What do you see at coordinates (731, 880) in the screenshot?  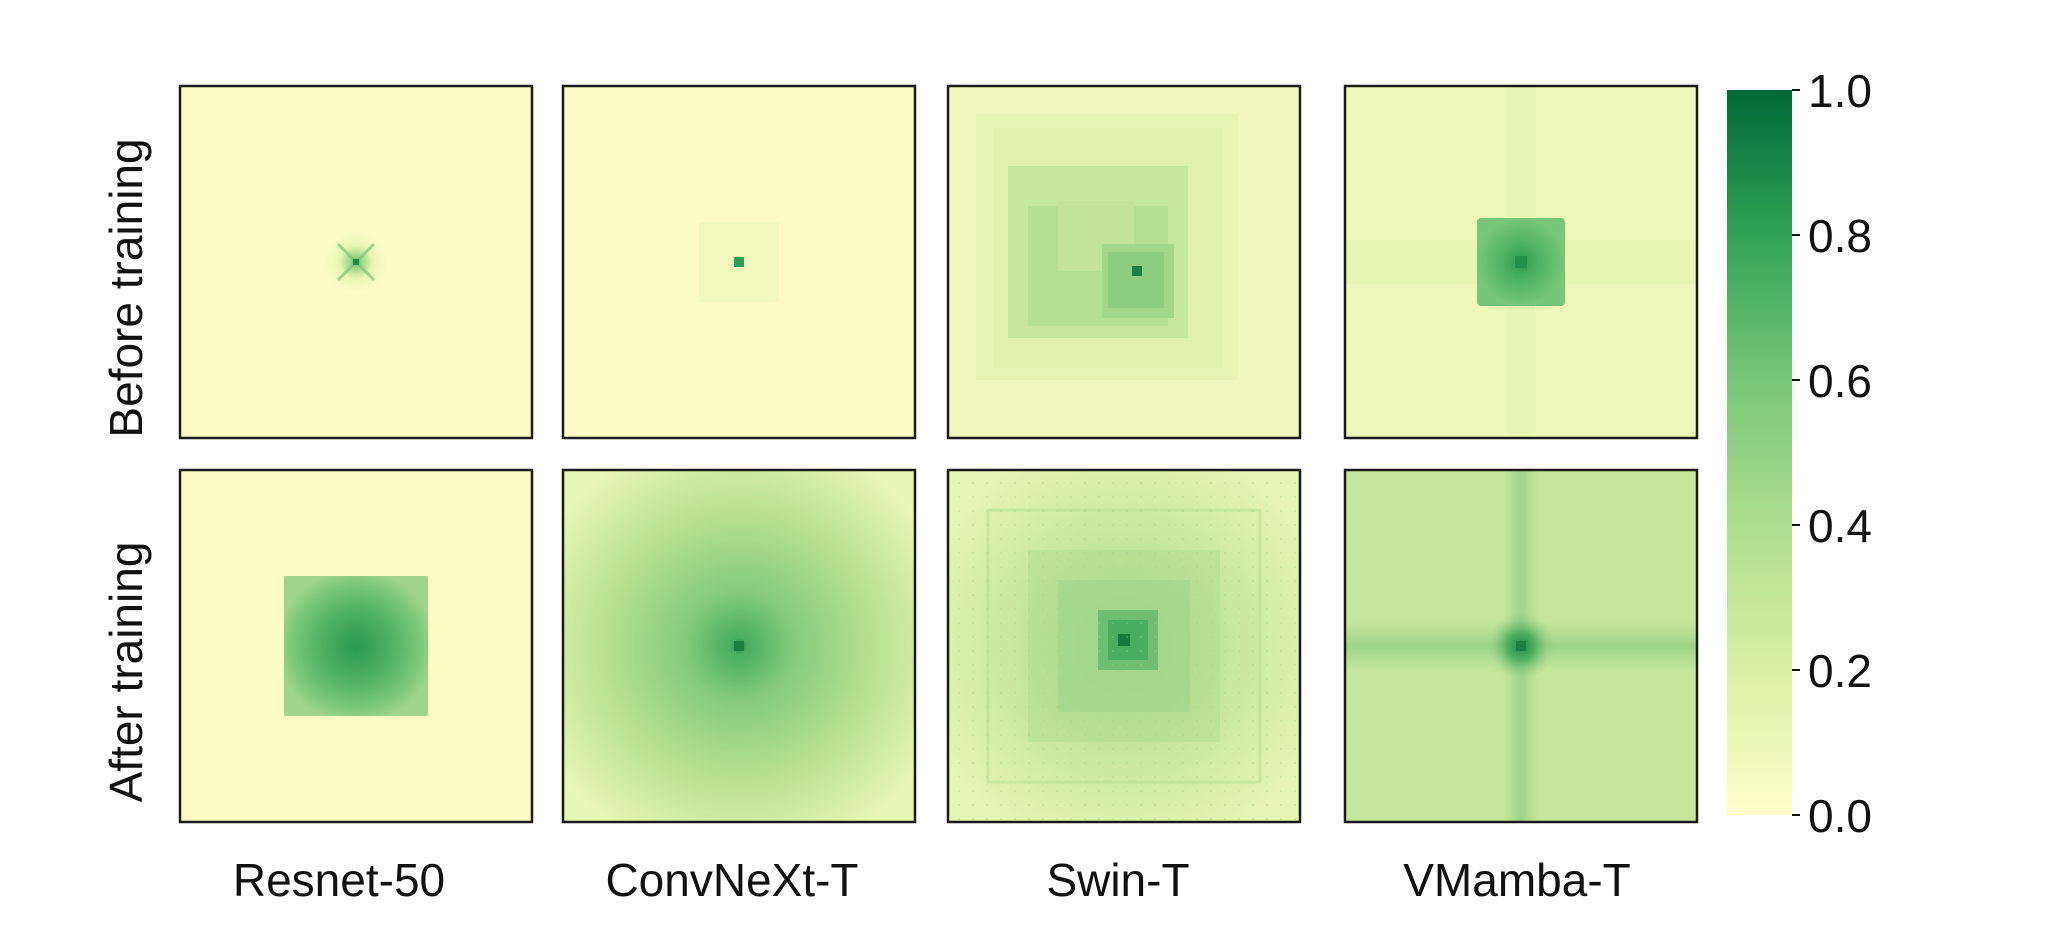 I see `column-label-convnext: ConvNeXt-T` at bounding box center [731, 880].